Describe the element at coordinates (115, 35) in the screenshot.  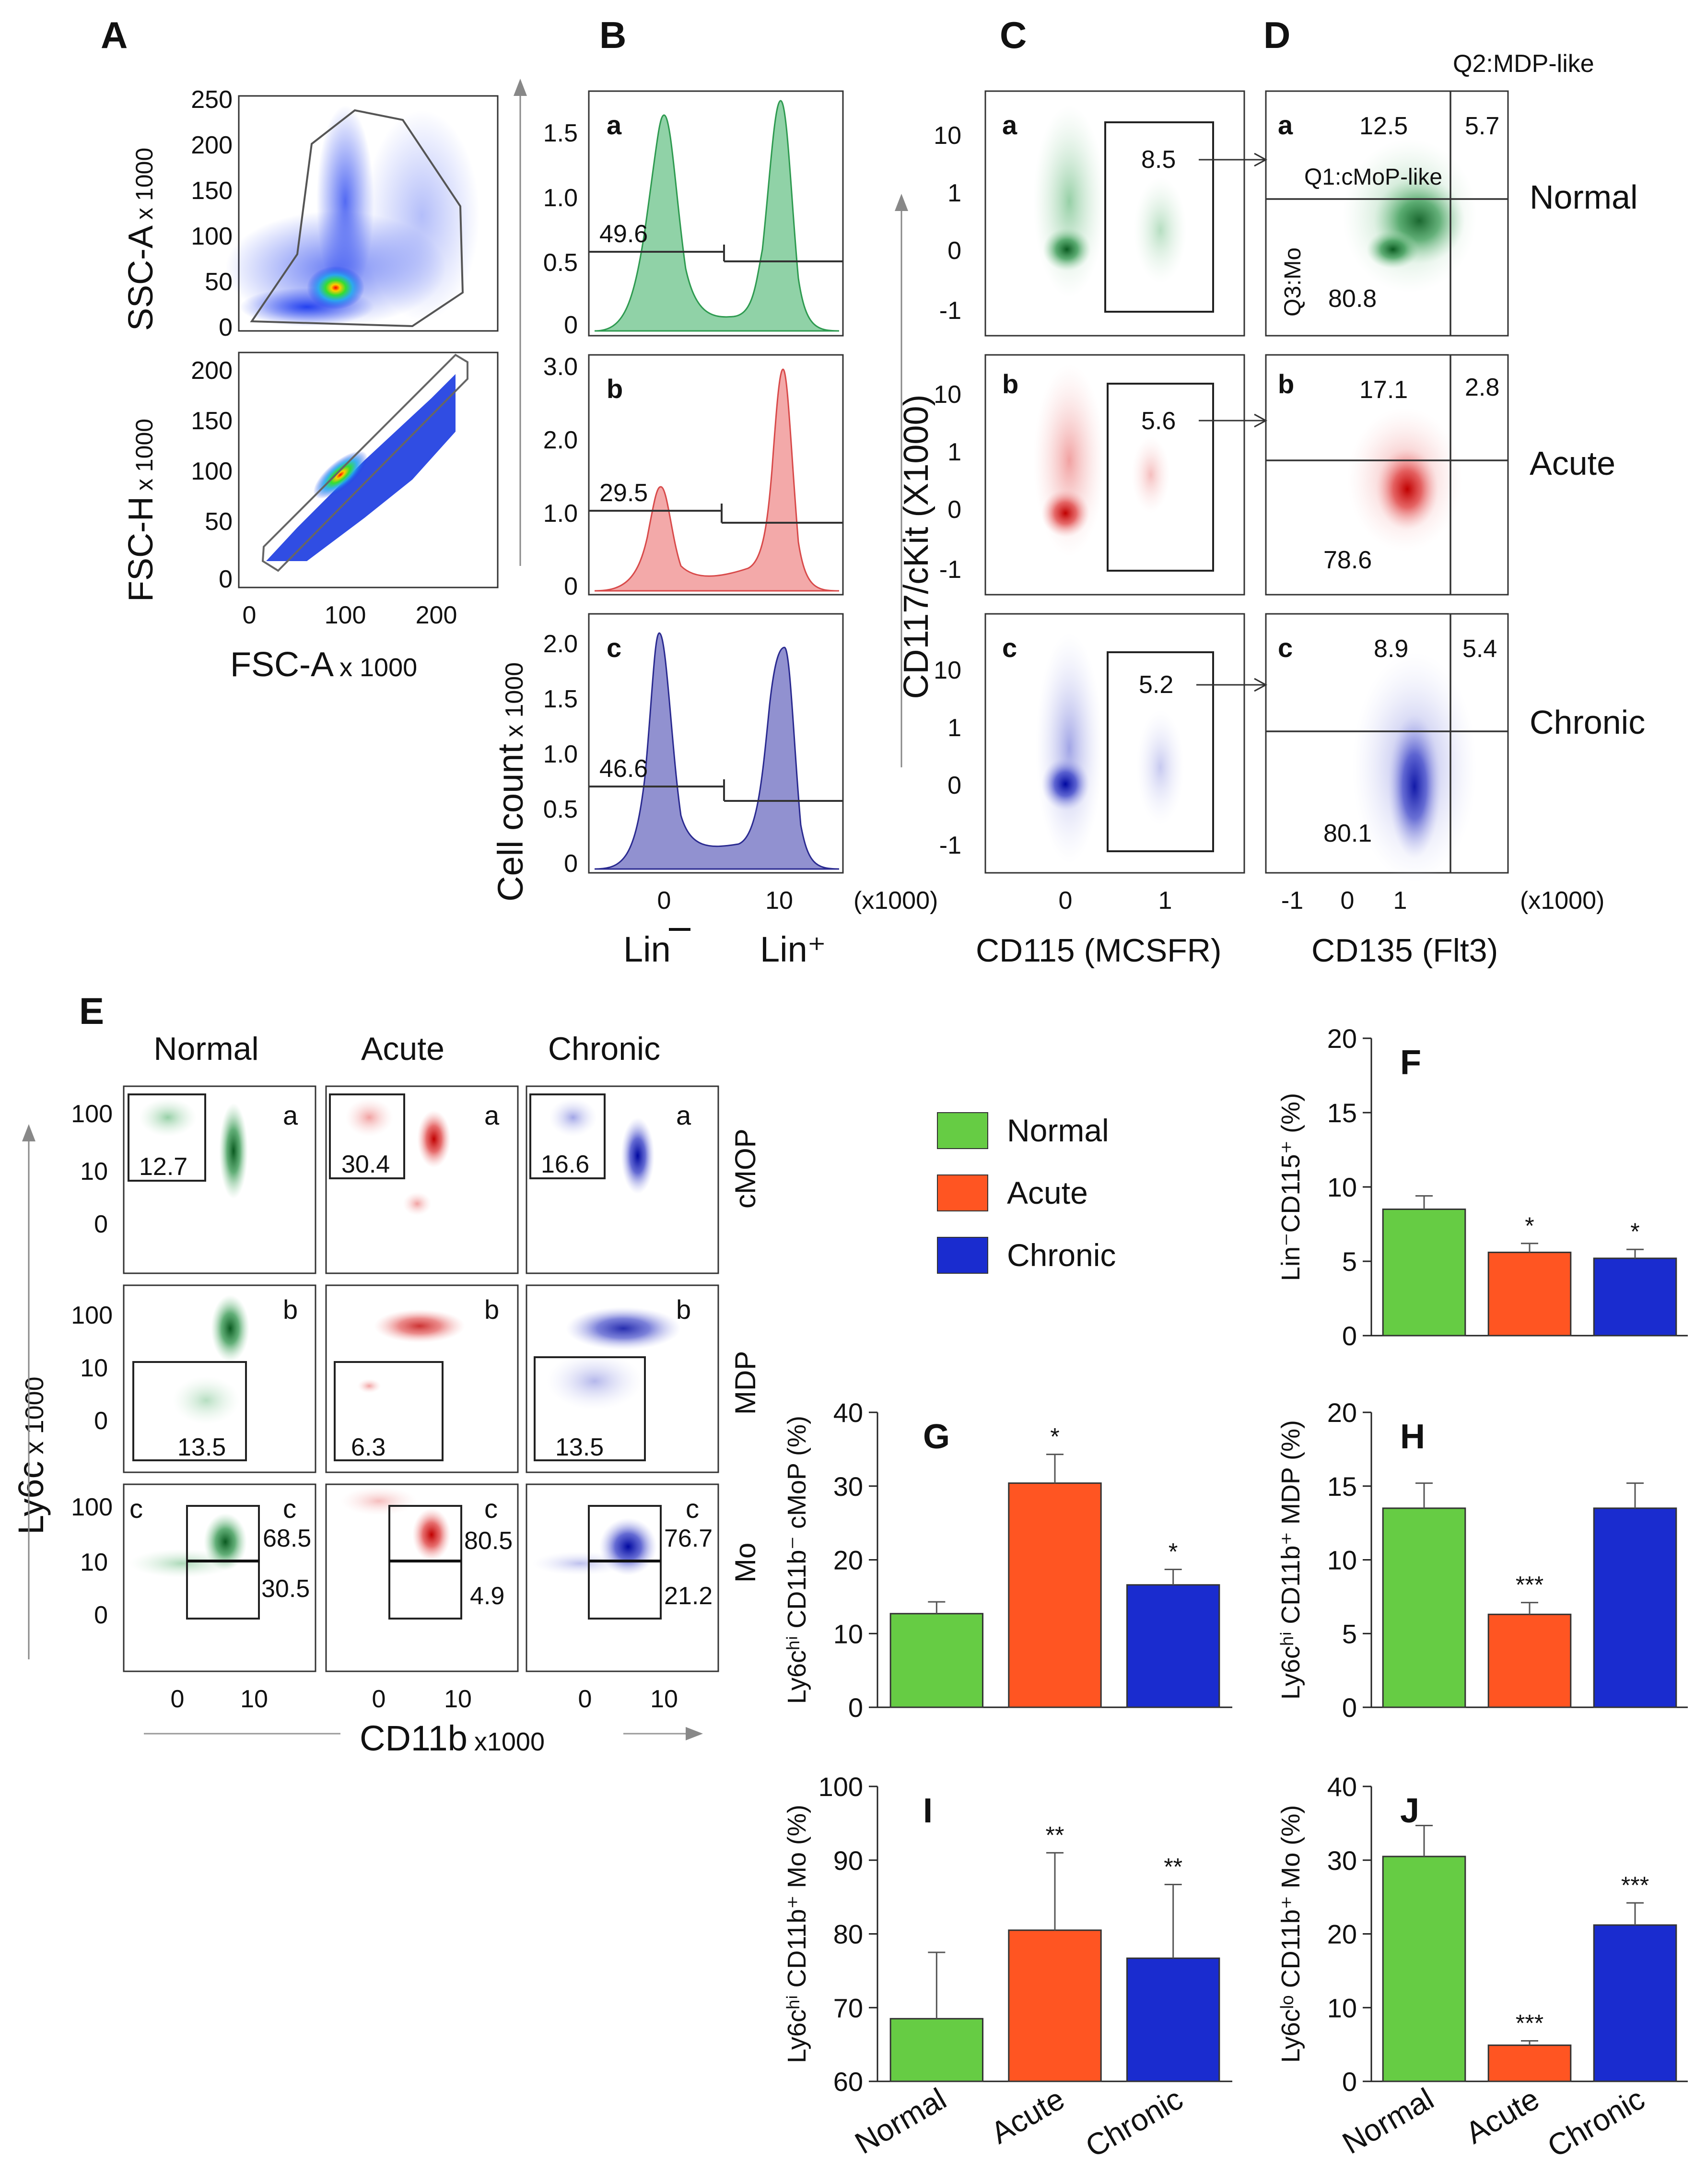
I see `panel-label-A: A` at that location.